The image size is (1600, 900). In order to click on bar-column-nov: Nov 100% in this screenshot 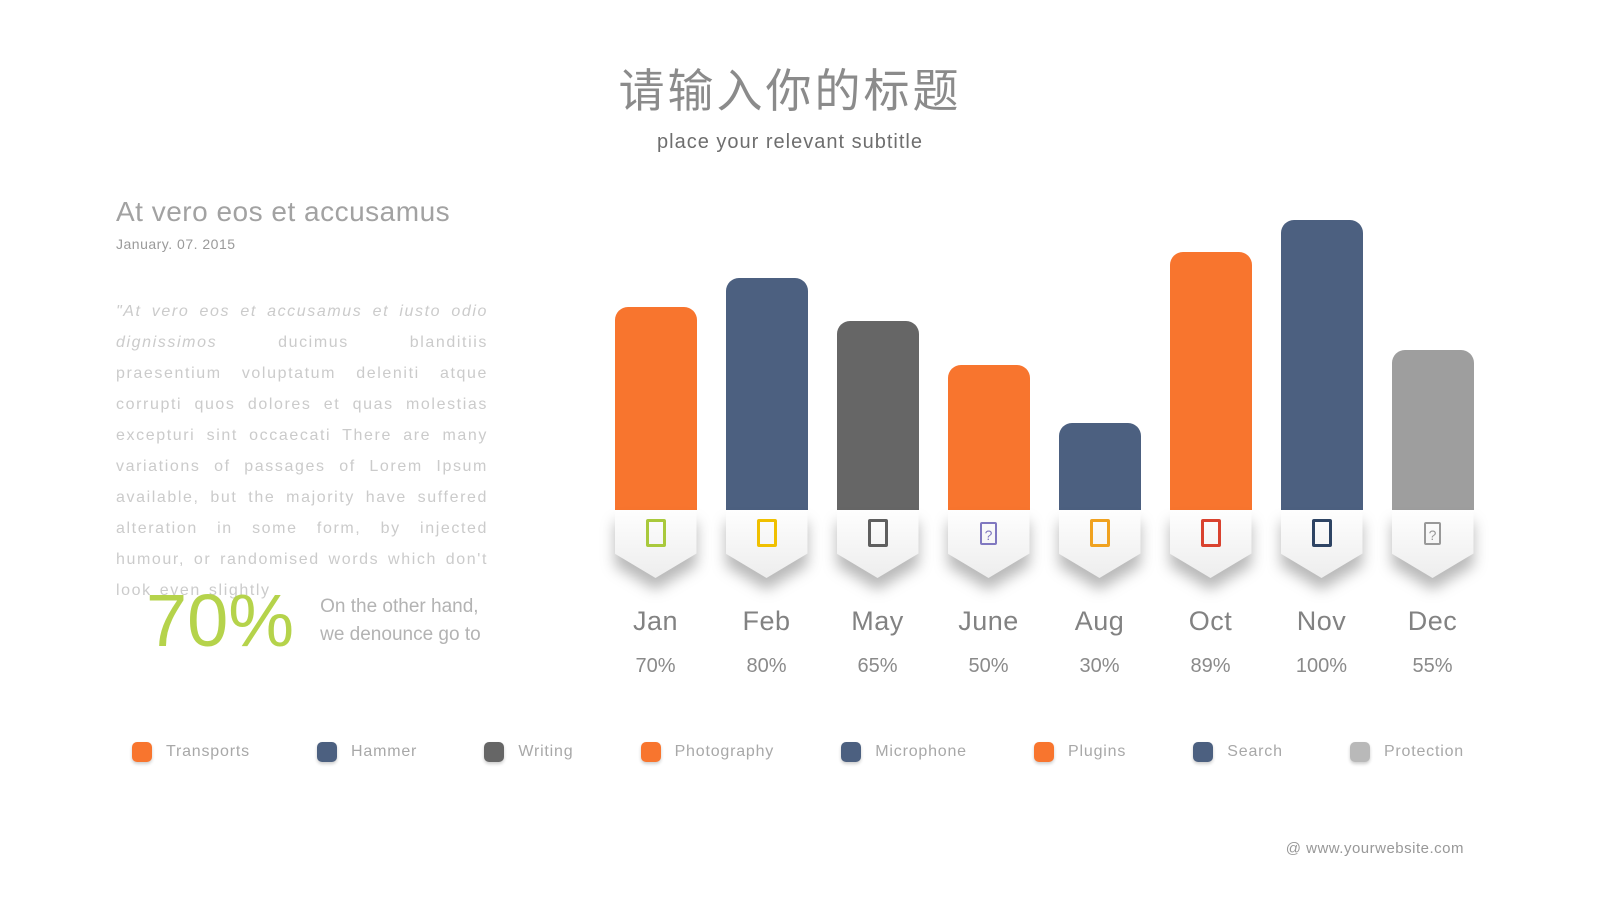, I will do `click(1321, 444)`.